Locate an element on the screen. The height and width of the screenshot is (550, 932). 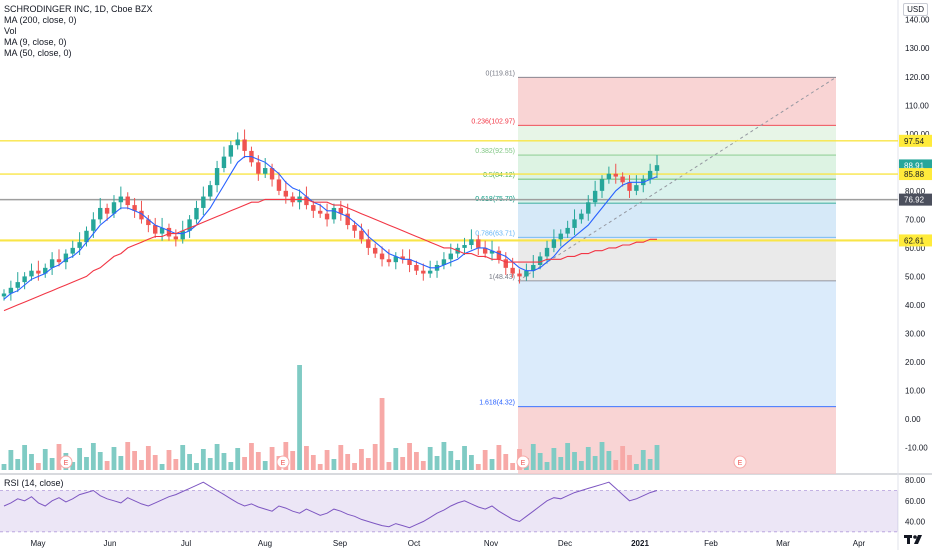
currency-badge: USD is located at coordinates (915, 9).